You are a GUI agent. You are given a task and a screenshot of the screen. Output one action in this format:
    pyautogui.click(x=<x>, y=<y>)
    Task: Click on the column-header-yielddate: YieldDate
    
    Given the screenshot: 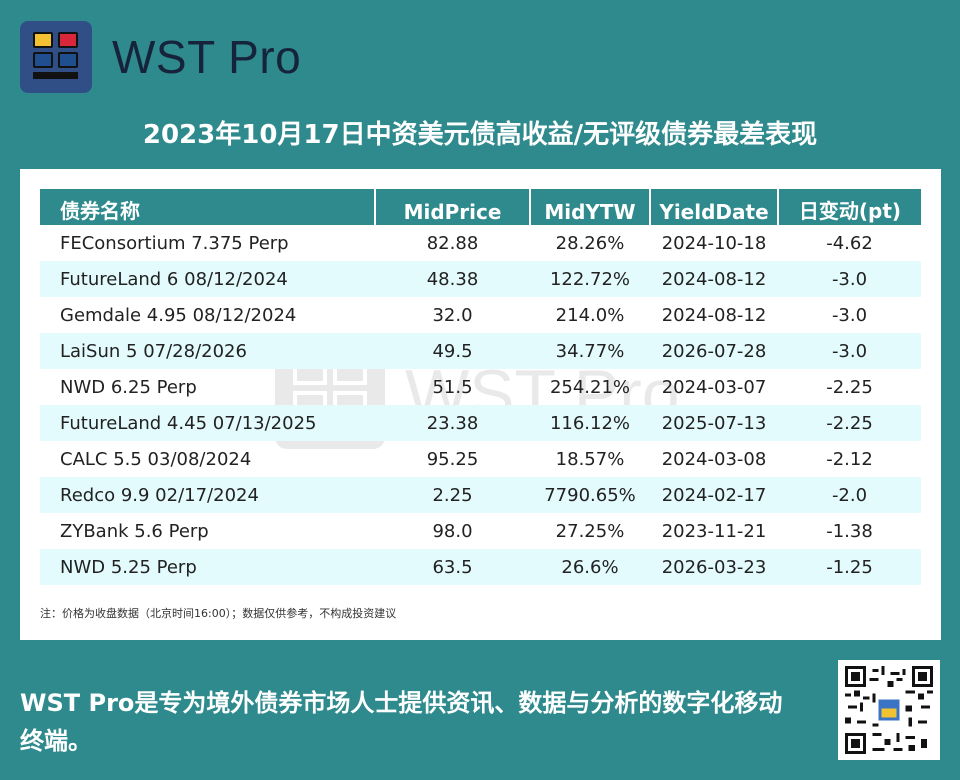 What is the action you would take?
    pyautogui.click(x=714, y=207)
    